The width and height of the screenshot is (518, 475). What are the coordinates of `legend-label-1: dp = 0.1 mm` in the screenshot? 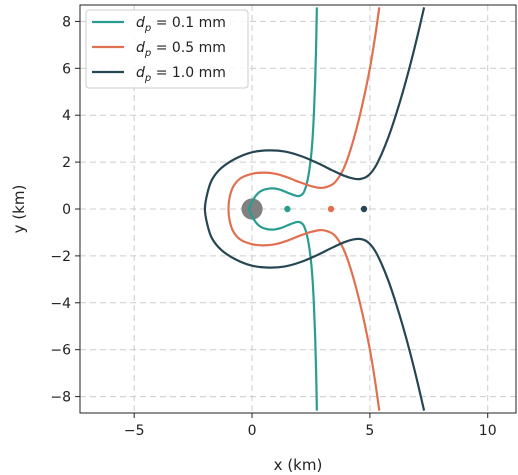 It's located at (181, 24).